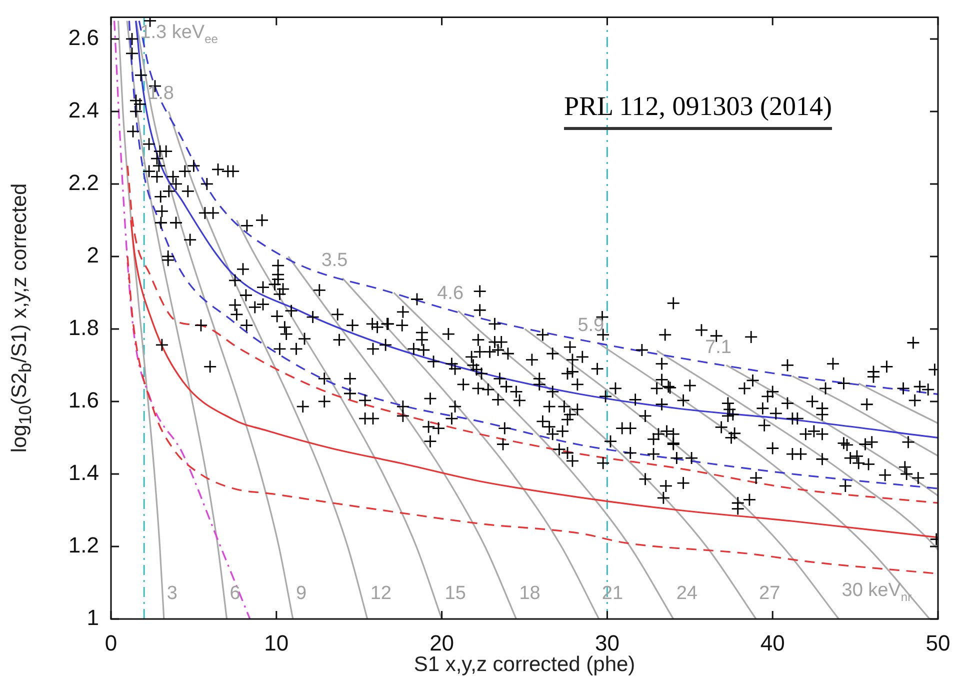  Describe the element at coordinates (769, 593) in the screenshot. I see `annotation: 27` at that location.